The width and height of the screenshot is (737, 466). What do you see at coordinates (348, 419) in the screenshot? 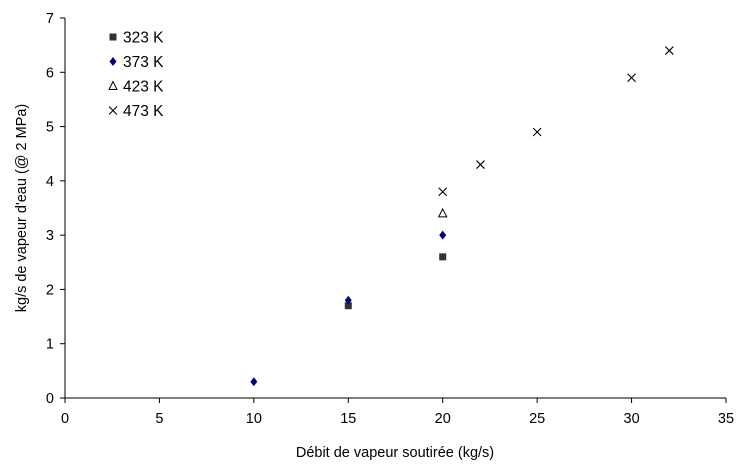
I see `x-tick-label: 15` at bounding box center [348, 419].